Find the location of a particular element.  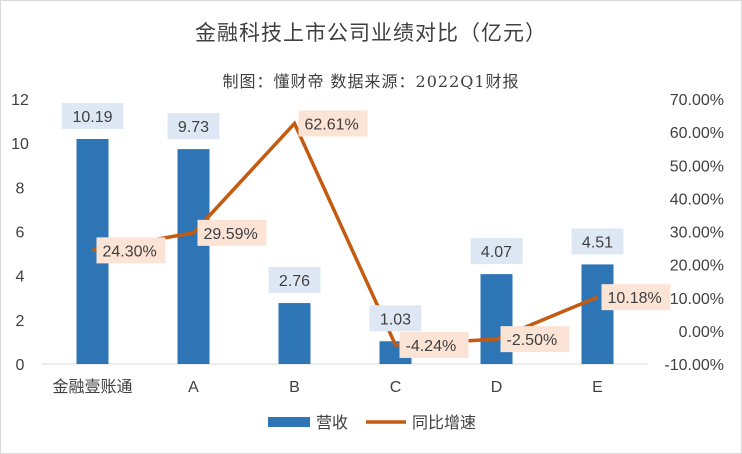

right-axis-tick: 50.00% is located at coordinates (697, 166).